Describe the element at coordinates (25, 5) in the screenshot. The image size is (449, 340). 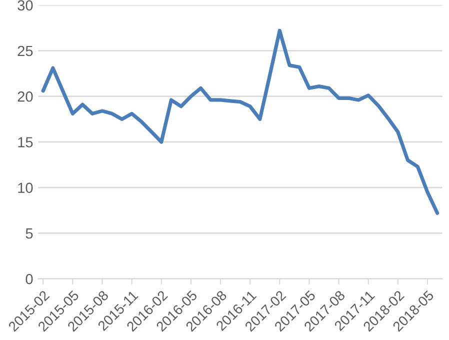
I see `y-tick-label: 30` at that location.